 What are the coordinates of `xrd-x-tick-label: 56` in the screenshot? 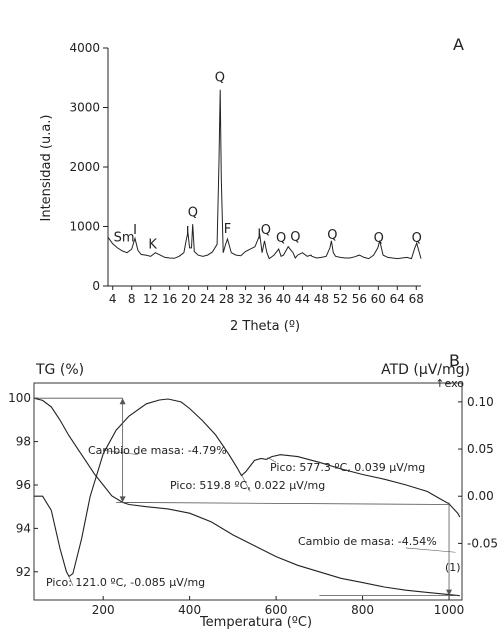 It's located at (359, 299).